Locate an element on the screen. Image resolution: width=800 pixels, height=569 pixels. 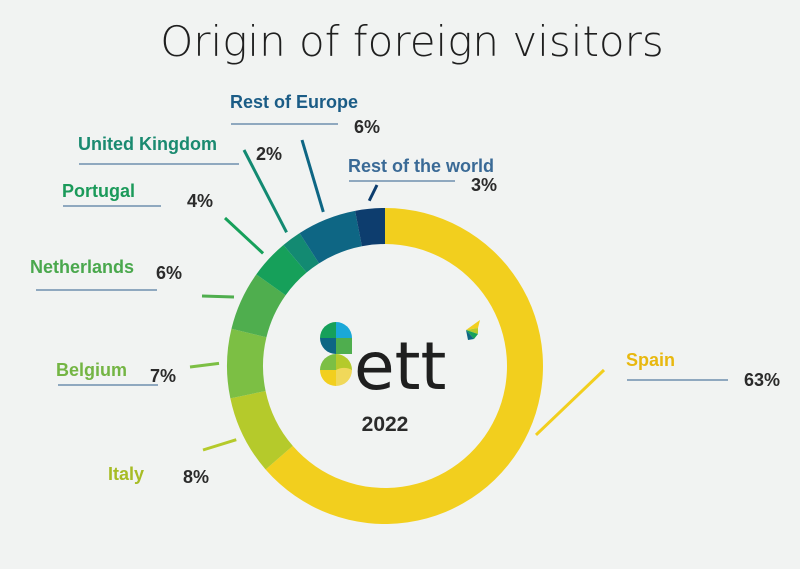
leader-belgium is located at coordinates (204, 365).